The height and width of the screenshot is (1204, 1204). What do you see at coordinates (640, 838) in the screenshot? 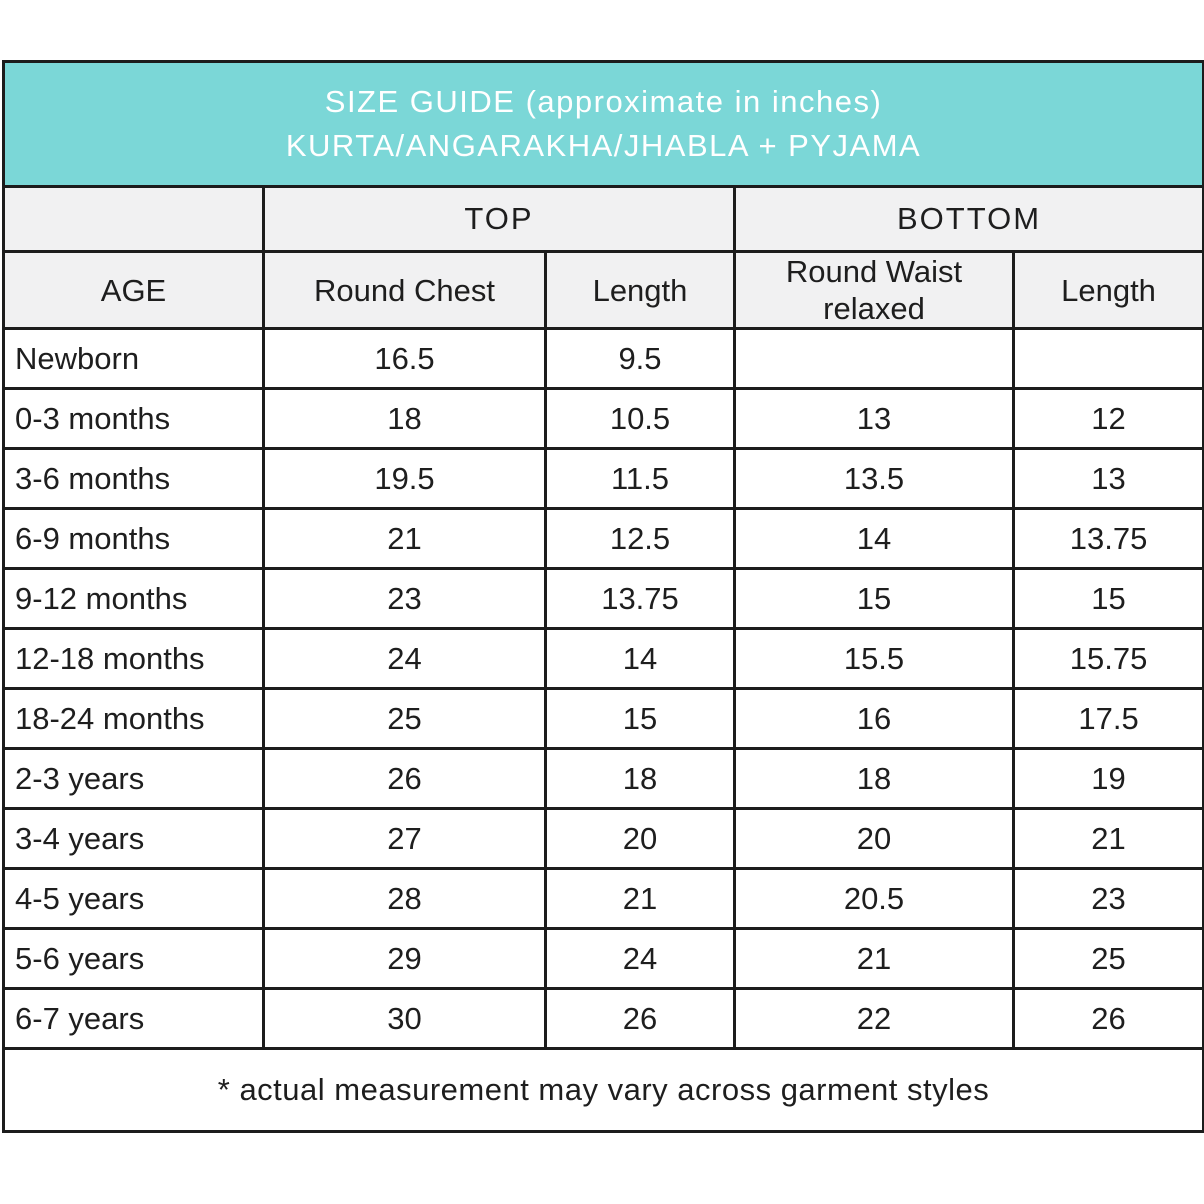
I see `top-length-cell: 20` at bounding box center [640, 838].